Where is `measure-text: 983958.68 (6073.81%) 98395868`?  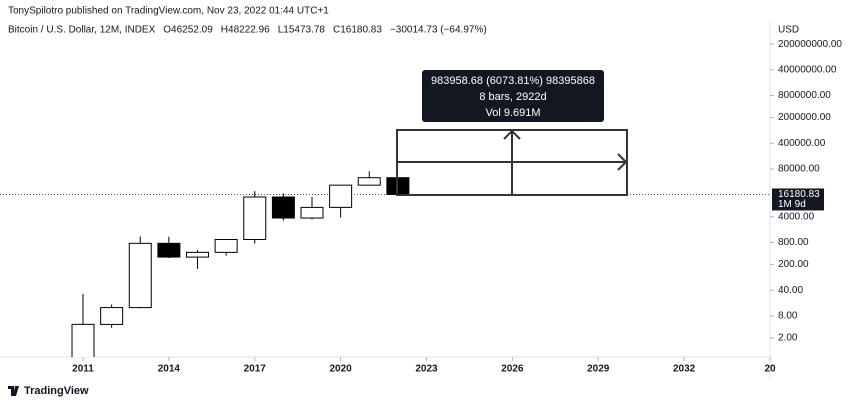
measure-text: 983958.68 (6073.81%) 98395868 is located at coordinates (513, 81).